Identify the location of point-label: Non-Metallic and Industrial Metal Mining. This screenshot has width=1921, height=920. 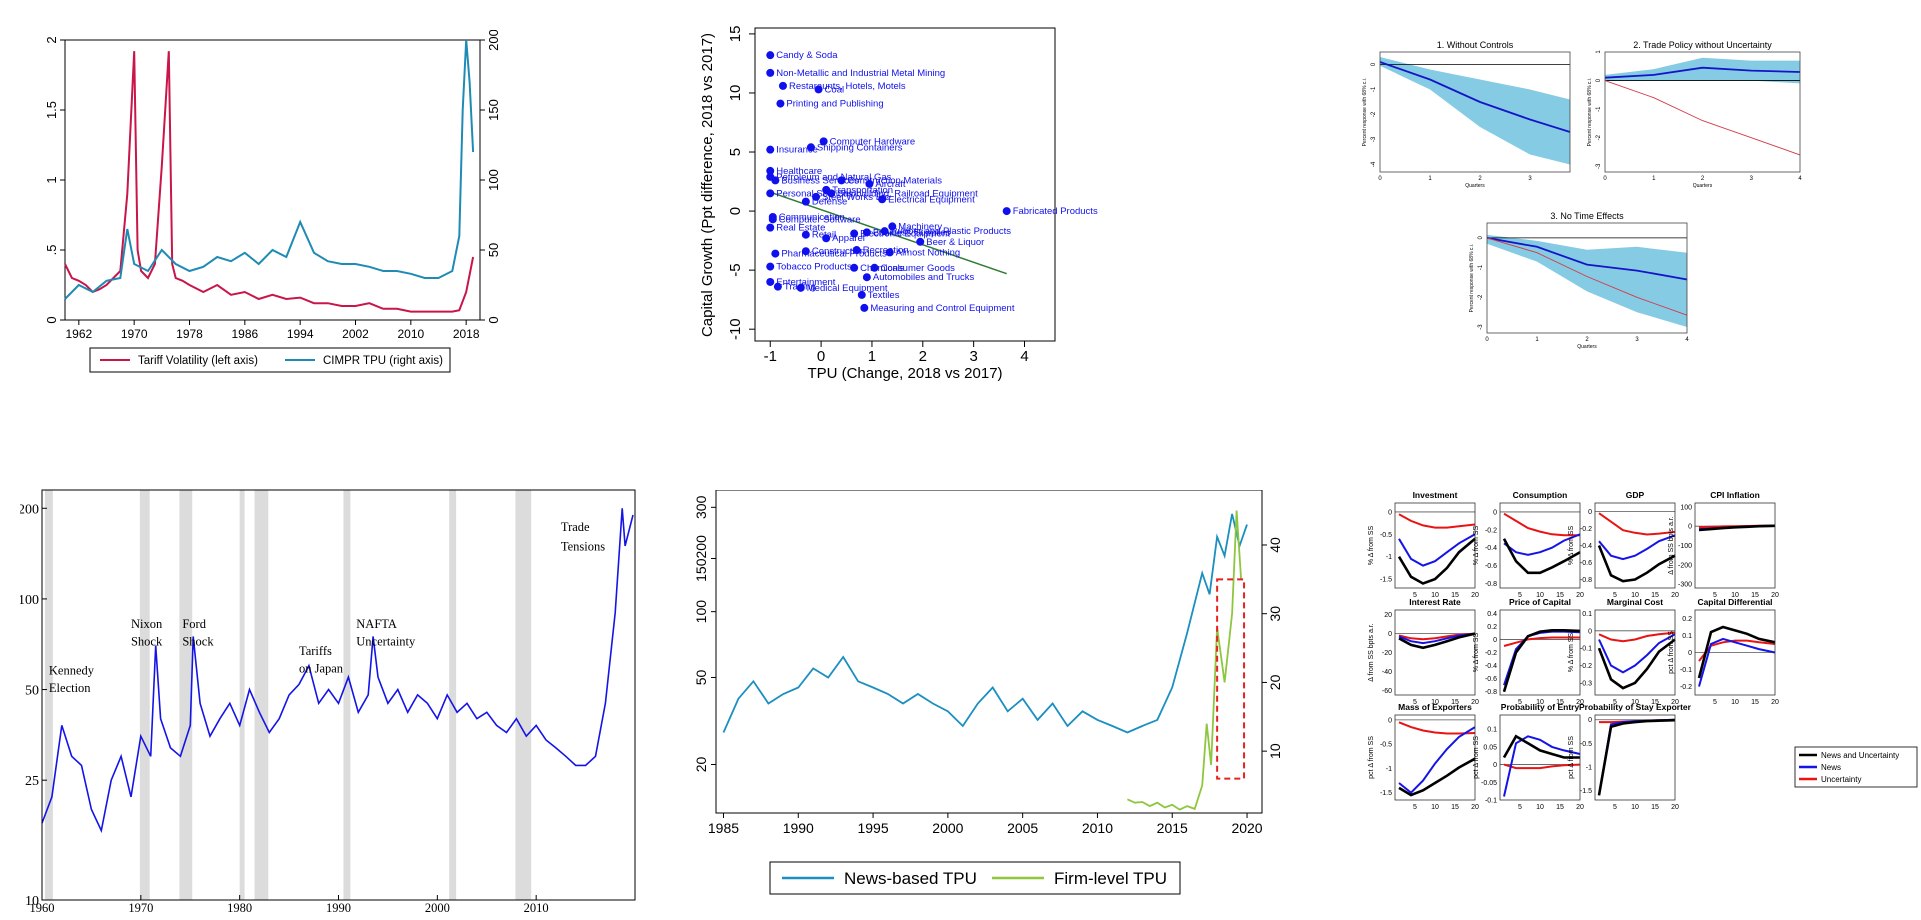
(860, 73).